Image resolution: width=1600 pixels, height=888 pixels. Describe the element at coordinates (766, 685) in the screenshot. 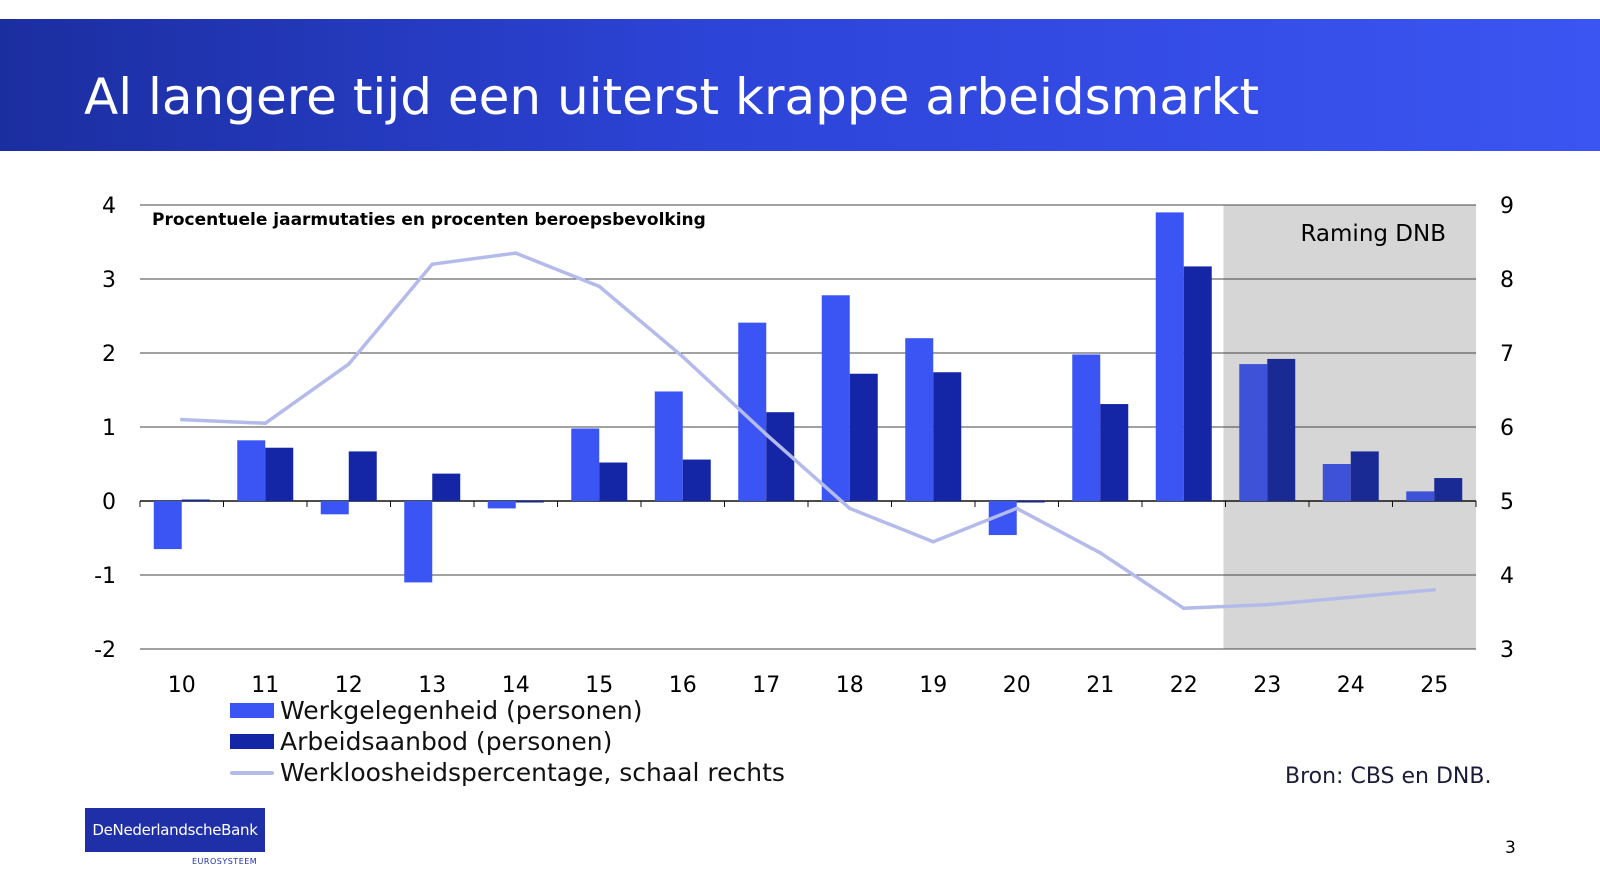

I see `x-tick-label: 17` at that location.